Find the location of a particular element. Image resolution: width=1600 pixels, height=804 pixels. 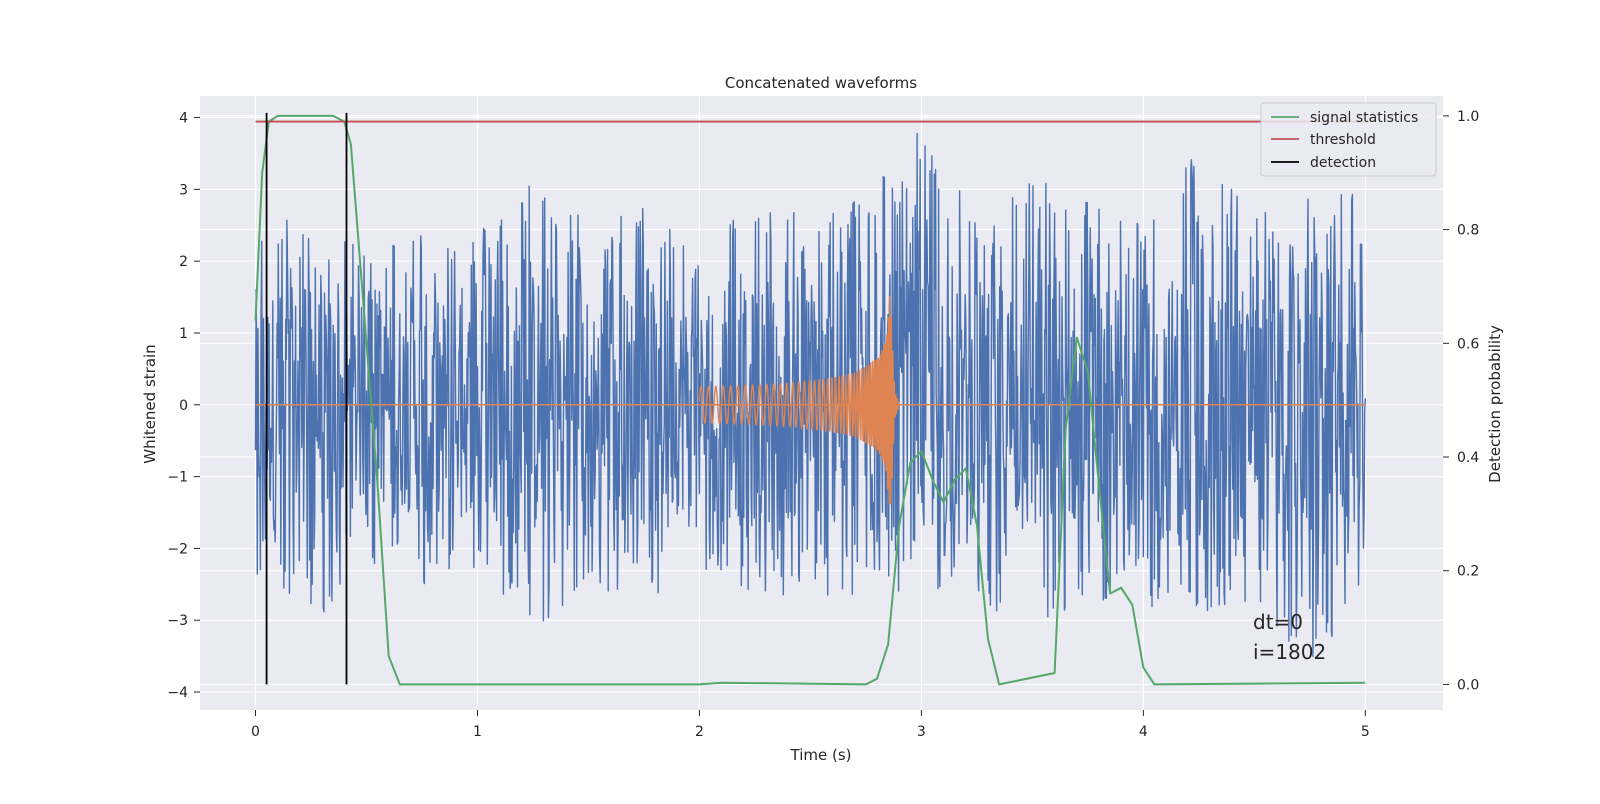

annotation-dt: dt=0 is located at coordinates (1278, 622).